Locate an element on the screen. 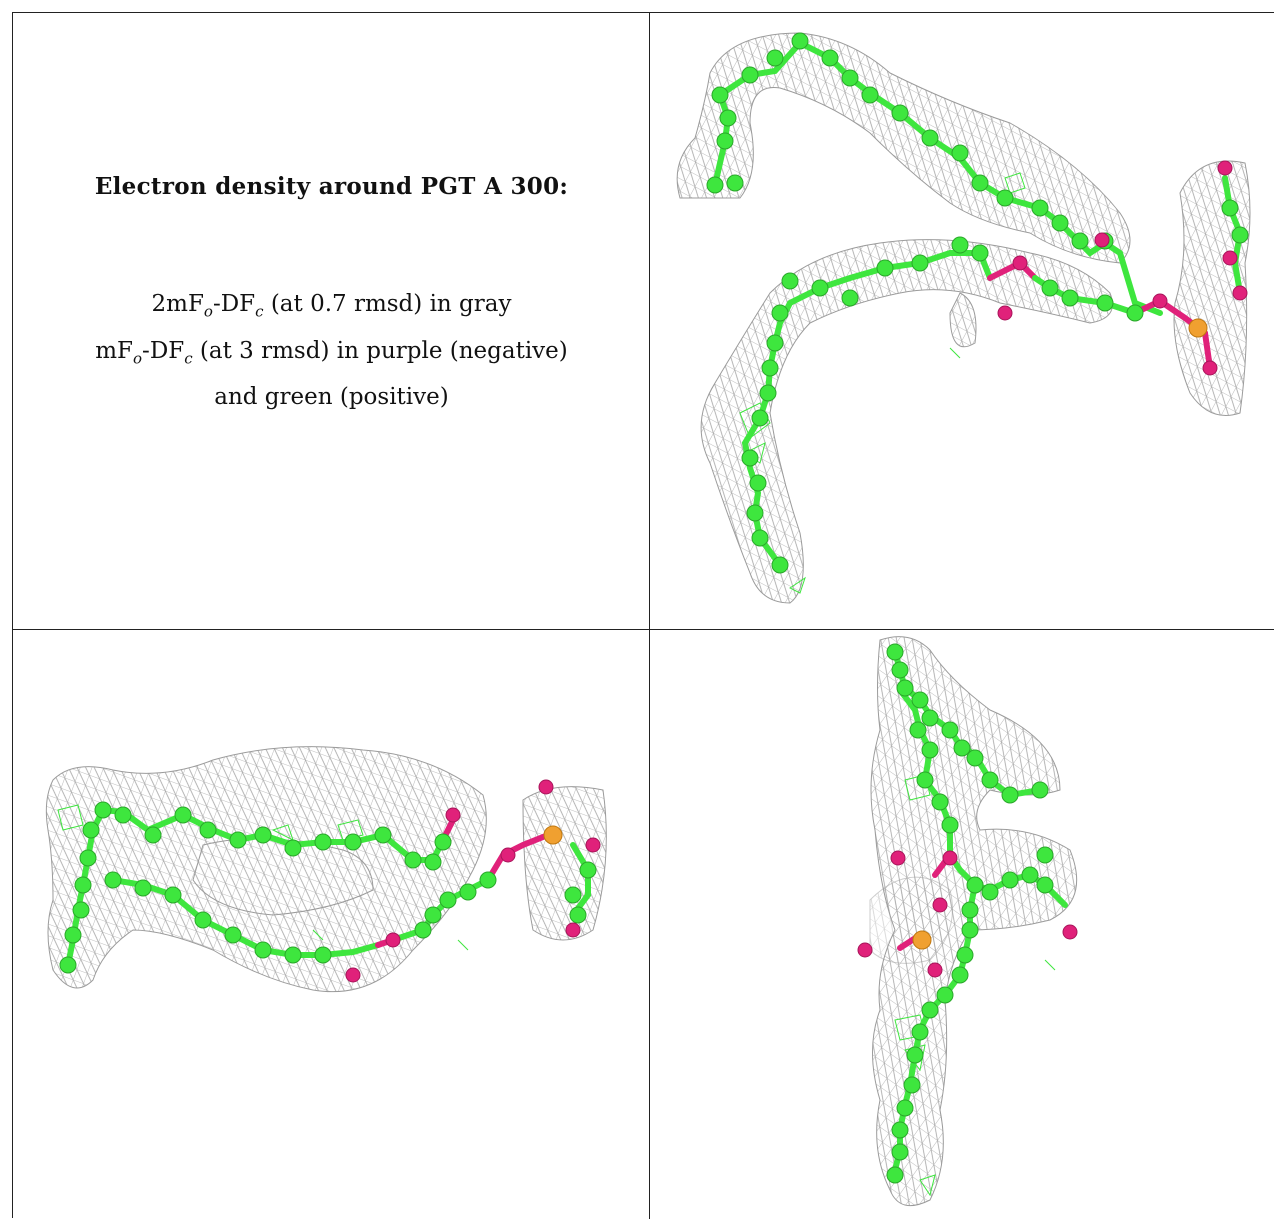 The width and height of the screenshot is (1274, 1219). difference-density-positive is located at coordinates (882, 383).